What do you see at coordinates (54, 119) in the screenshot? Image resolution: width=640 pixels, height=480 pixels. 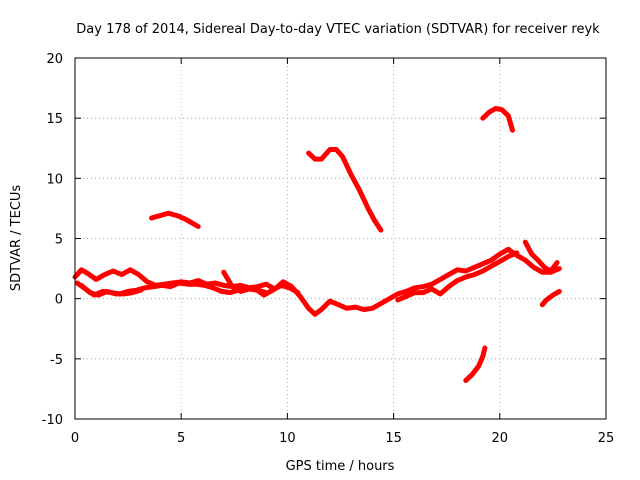 I see `y-tick-label: 15` at bounding box center [54, 119].